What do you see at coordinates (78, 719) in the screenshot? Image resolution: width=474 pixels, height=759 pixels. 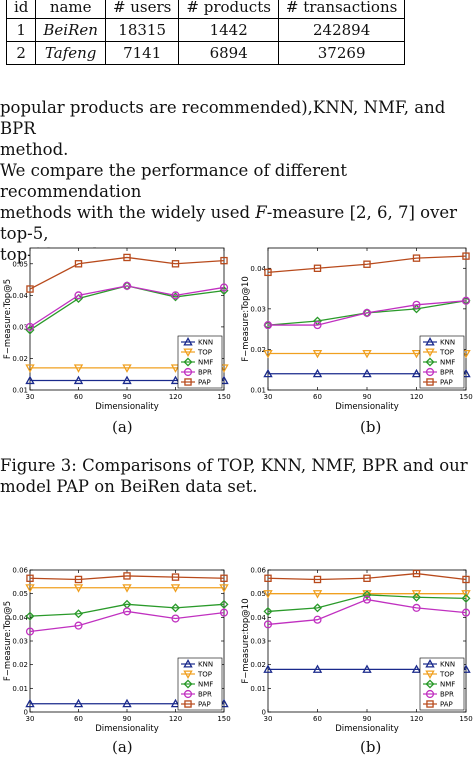 I see `x-tick-label: 60` at bounding box center [78, 719].